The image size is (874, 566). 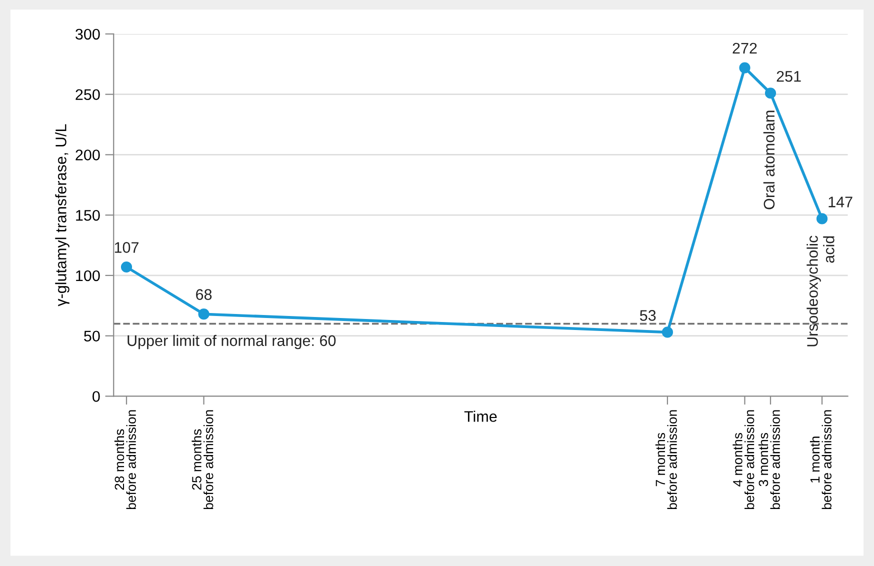 What do you see at coordinates (744, 48) in the screenshot?
I see `data-label: 272` at bounding box center [744, 48].